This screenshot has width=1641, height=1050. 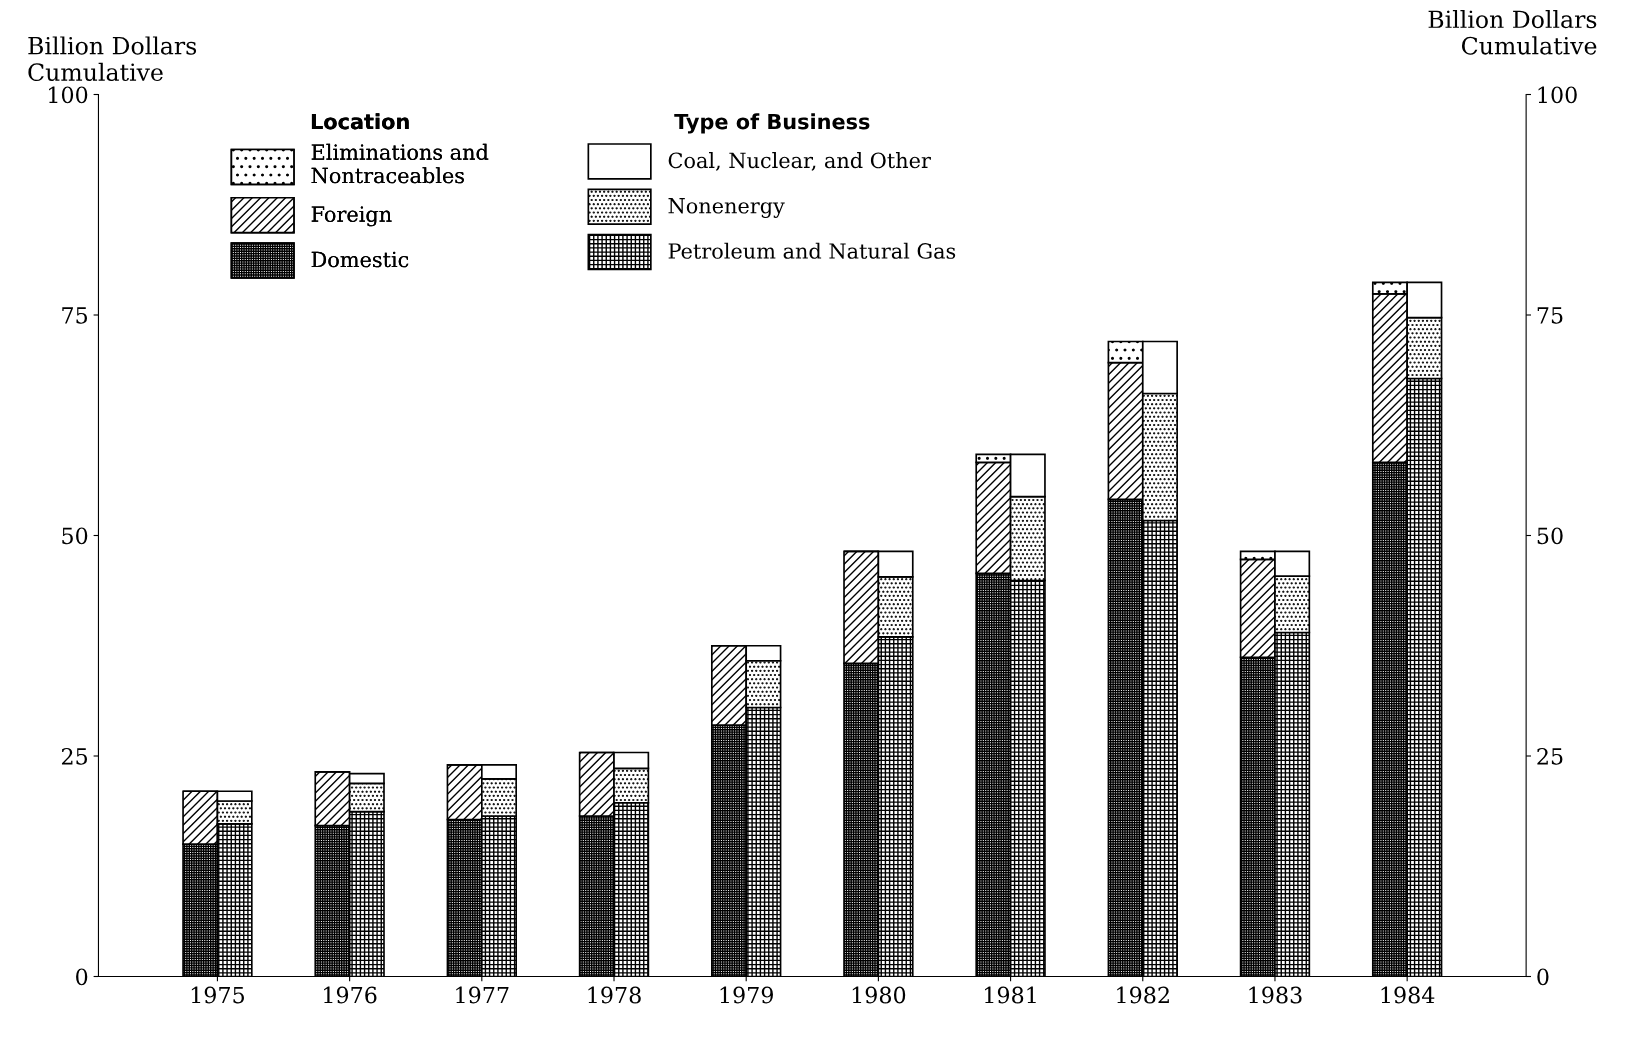 I want to click on x-tick-label: 1979, so click(x=746, y=995).